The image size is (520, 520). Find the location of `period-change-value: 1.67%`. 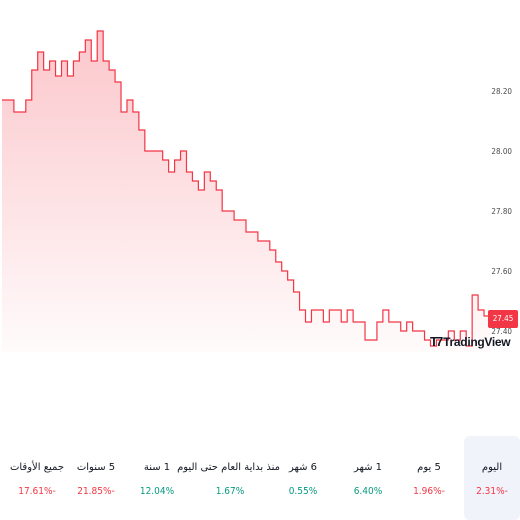

period-change-value: 1.67% is located at coordinates (230, 491).